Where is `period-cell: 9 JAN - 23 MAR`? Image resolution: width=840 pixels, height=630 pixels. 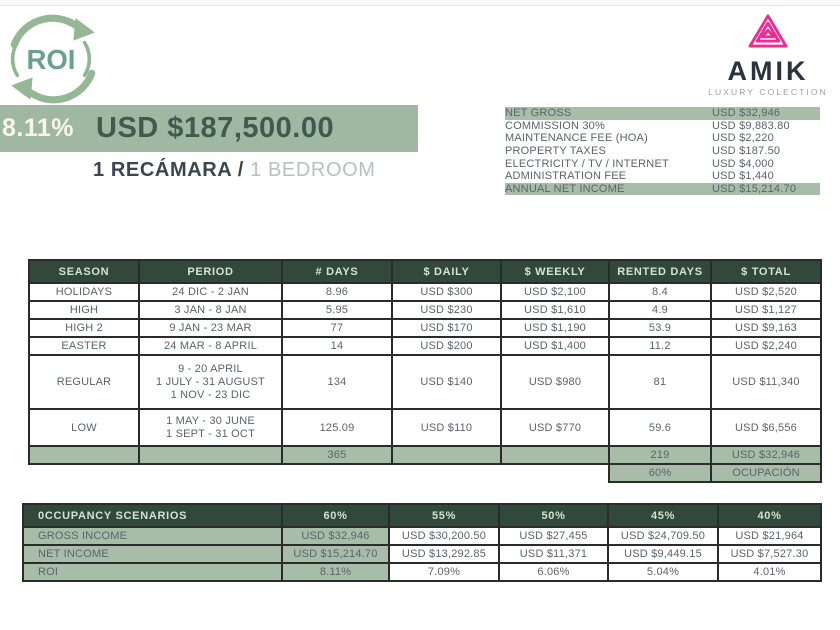
period-cell: 9 JAN - 23 MAR is located at coordinates (210, 328).